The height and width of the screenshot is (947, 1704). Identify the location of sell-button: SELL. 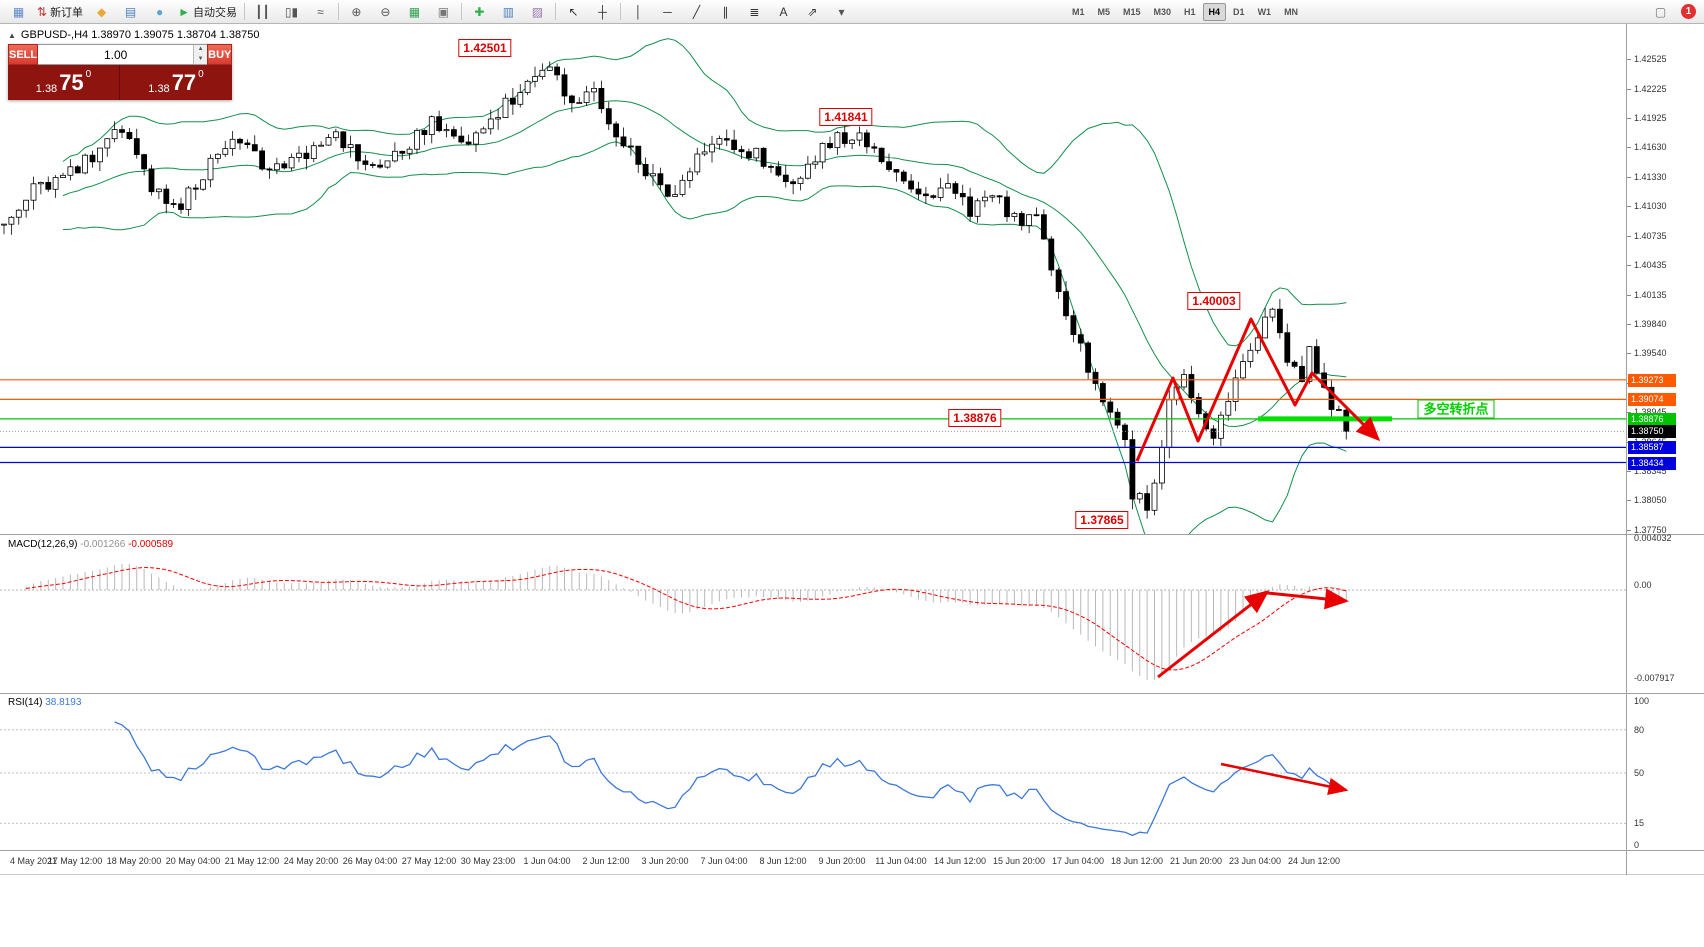
(23, 54).